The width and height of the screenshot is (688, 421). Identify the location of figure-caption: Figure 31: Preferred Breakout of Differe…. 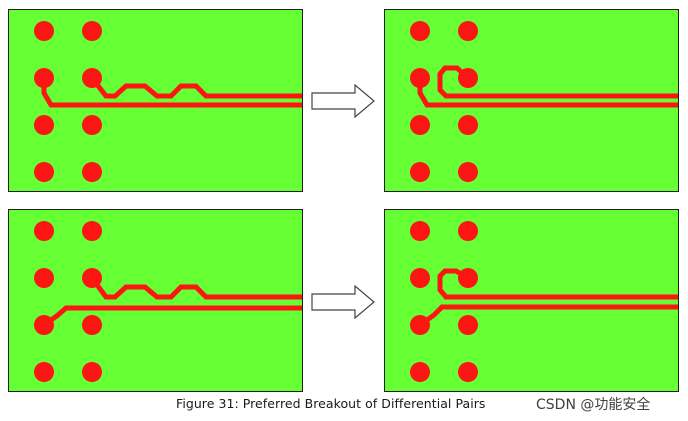
(331, 403).